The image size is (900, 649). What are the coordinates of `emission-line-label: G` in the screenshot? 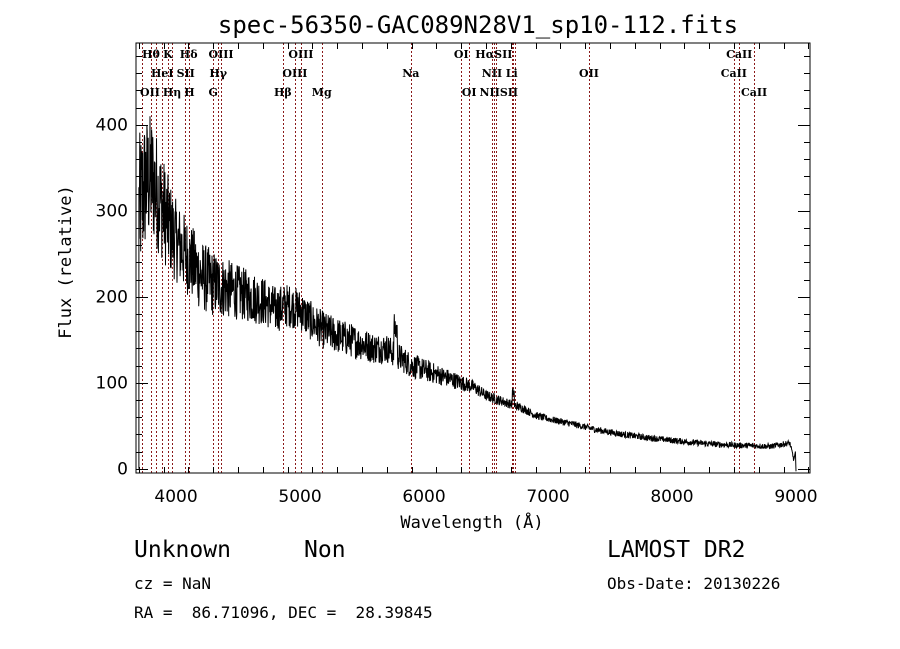 It's located at (213, 92).